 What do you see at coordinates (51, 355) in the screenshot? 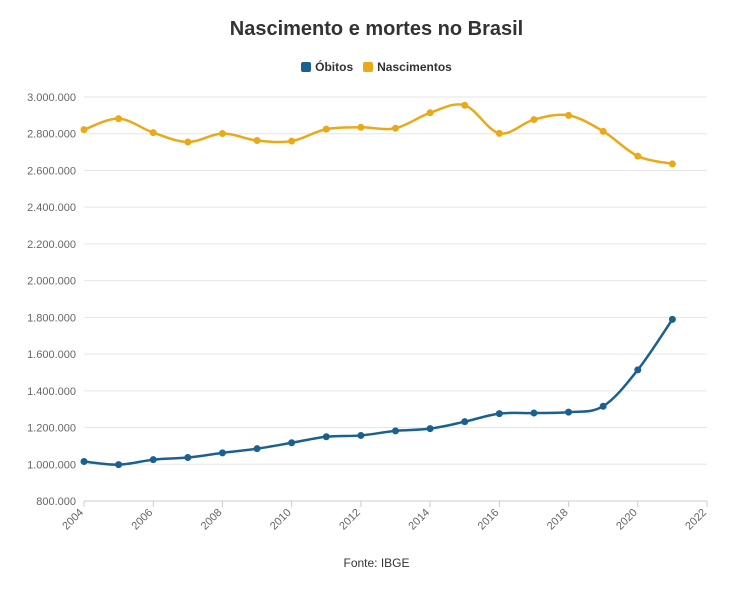
I see `y-tick-label: 1.600.000` at bounding box center [51, 355].